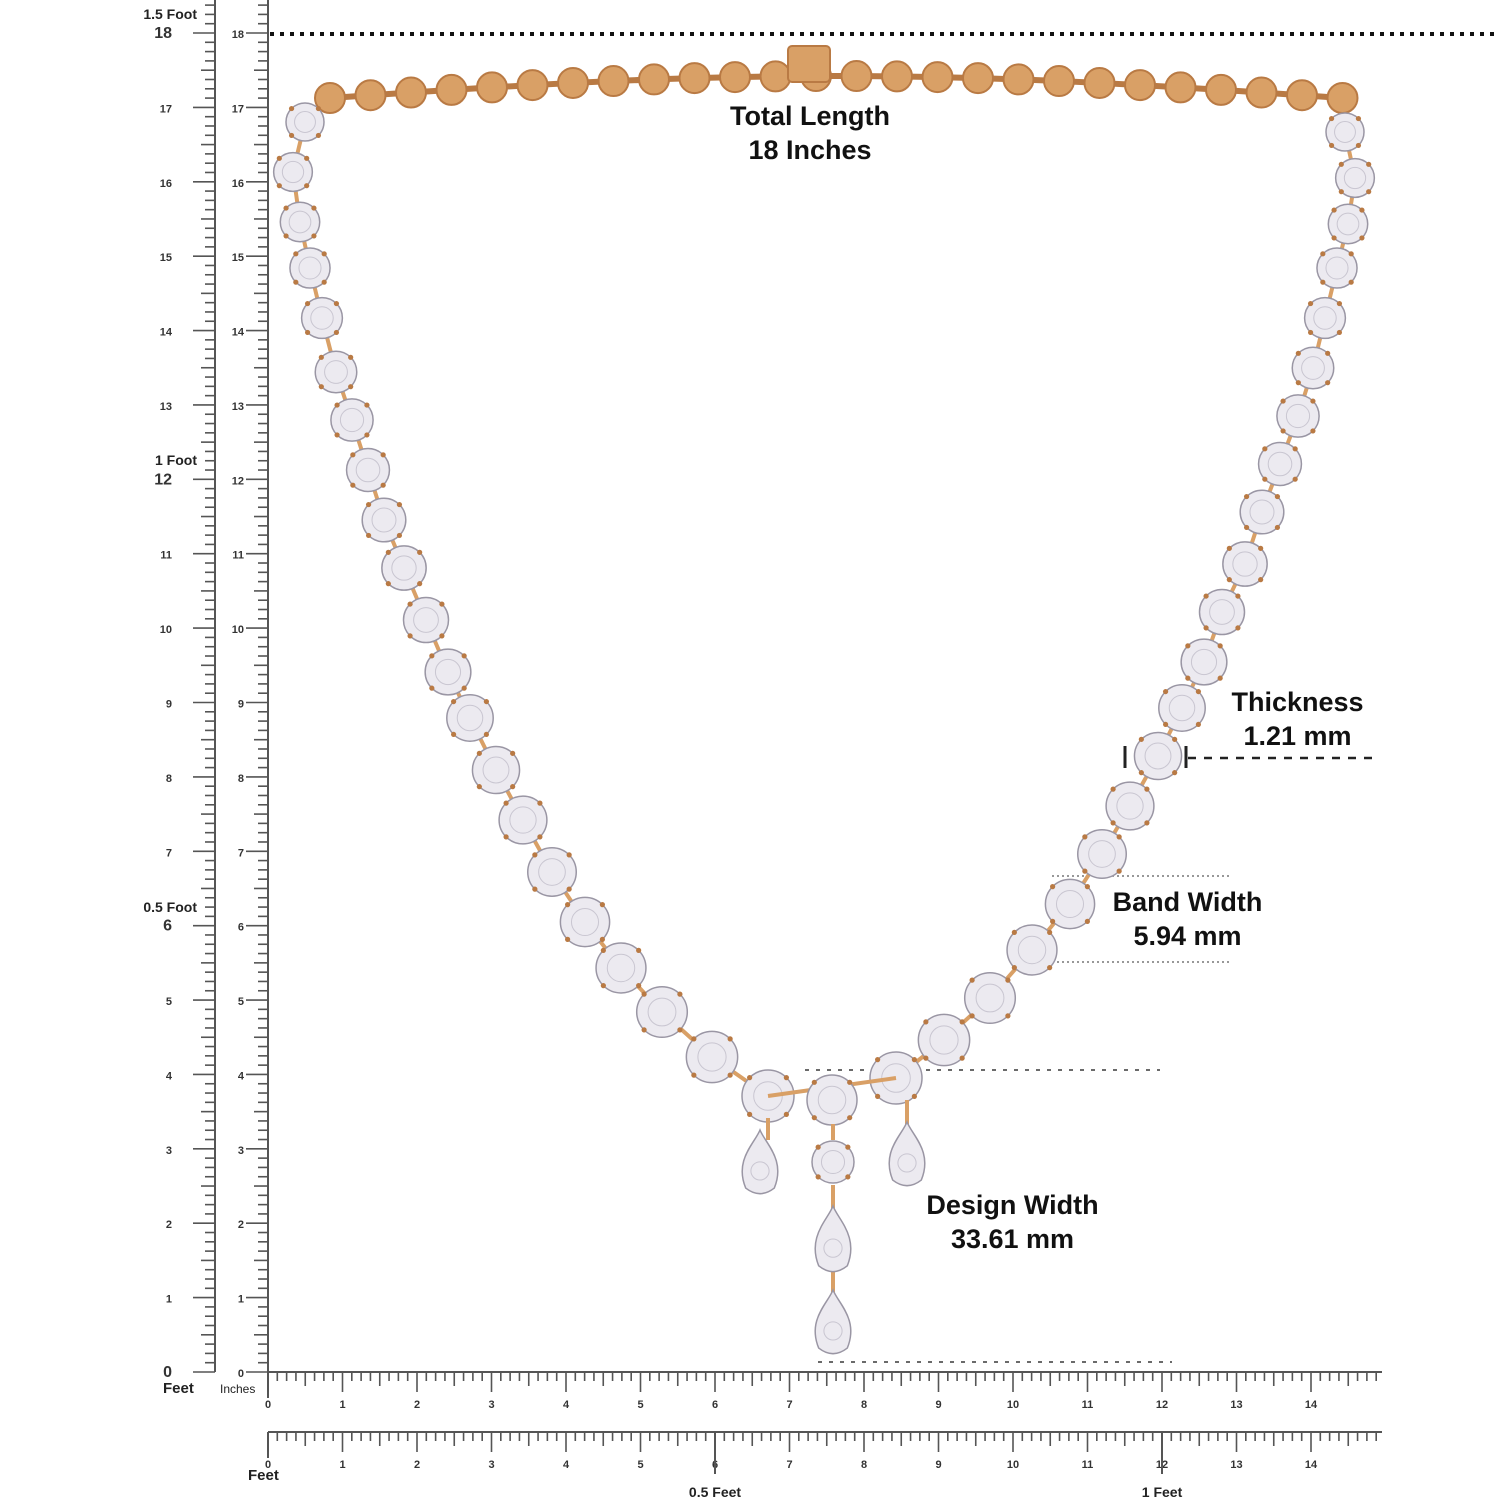  I want to click on ruler-inch-label: 15, so click(166, 258).